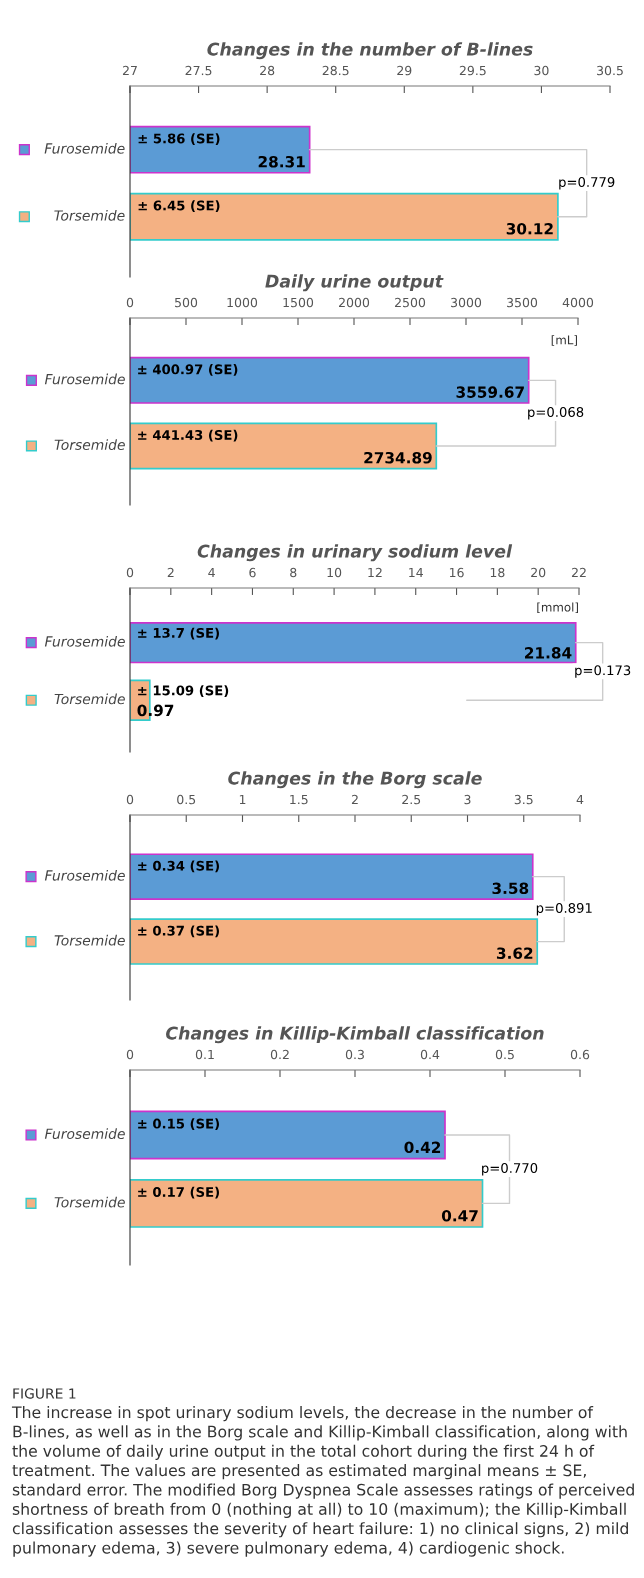 The image size is (644, 1578). I want to click on x-tick-label: 10, so click(334, 572).